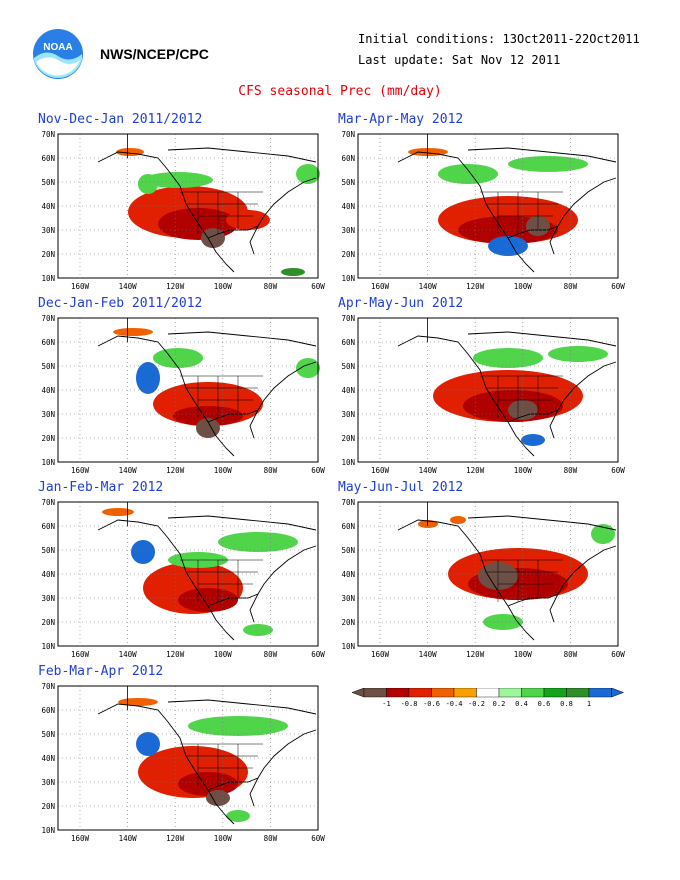 Image resolution: width=680 pixels, height=880 pixels. I want to click on colorbar-label: -0.8, so click(409, 704).